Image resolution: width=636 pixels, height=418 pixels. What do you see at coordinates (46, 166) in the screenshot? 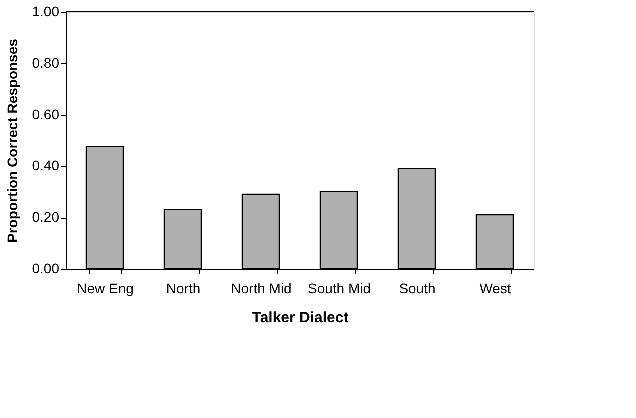
I see `y-tick-label: 0.40` at bounding box center [46, 166].